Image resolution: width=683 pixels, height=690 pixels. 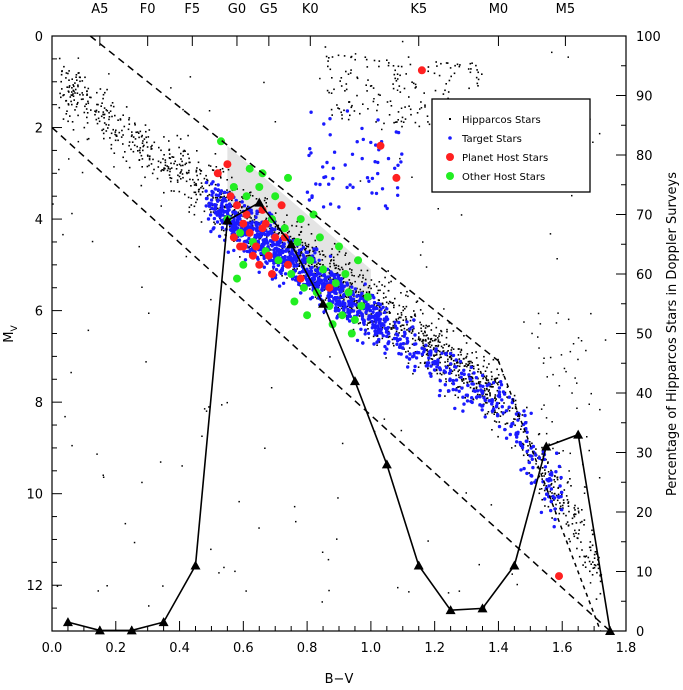 What do you see at coordinates (335, 283) in the screenshot?
I see `other-host-star` at bounding box center [335, 283].